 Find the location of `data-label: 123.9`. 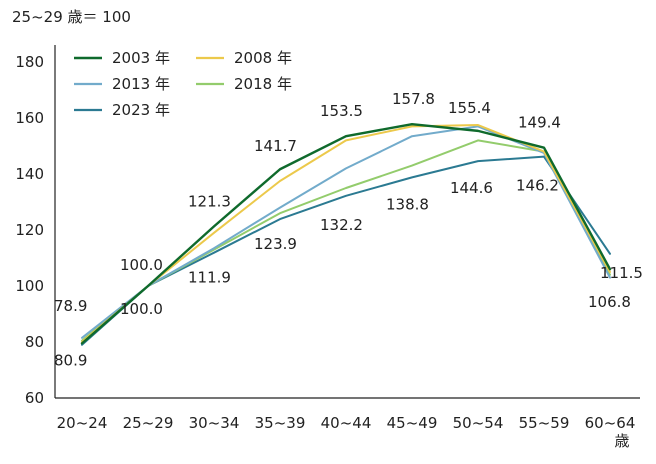

data-label: 123.9 is located at coordinates (275, 244).